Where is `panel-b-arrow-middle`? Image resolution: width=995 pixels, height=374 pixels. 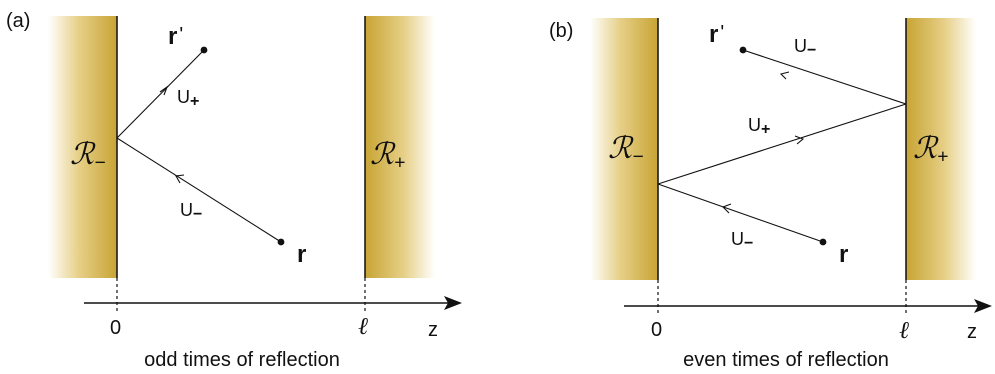 panel-b-arrow-middle is located at coordinates (799, 140).